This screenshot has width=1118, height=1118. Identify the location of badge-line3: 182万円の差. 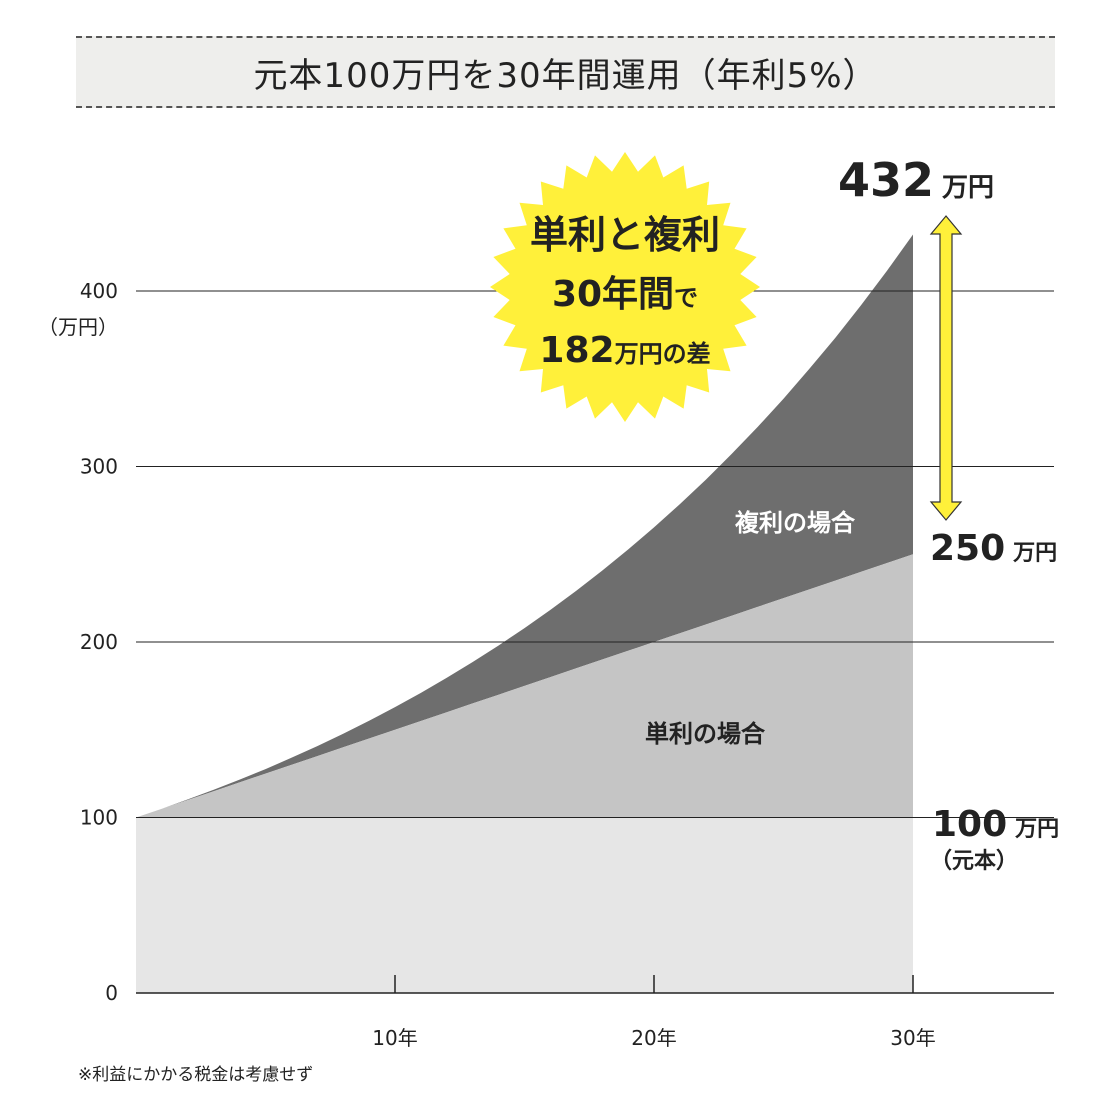
(624, 350).